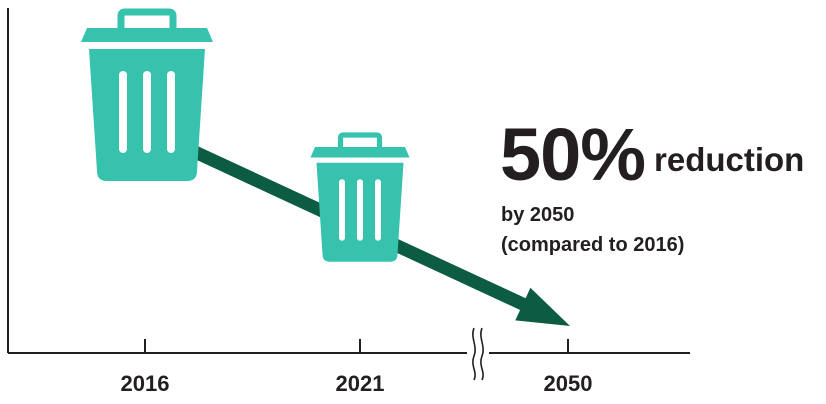  I want to click on axis-break-mark-left, so click(474, 354).